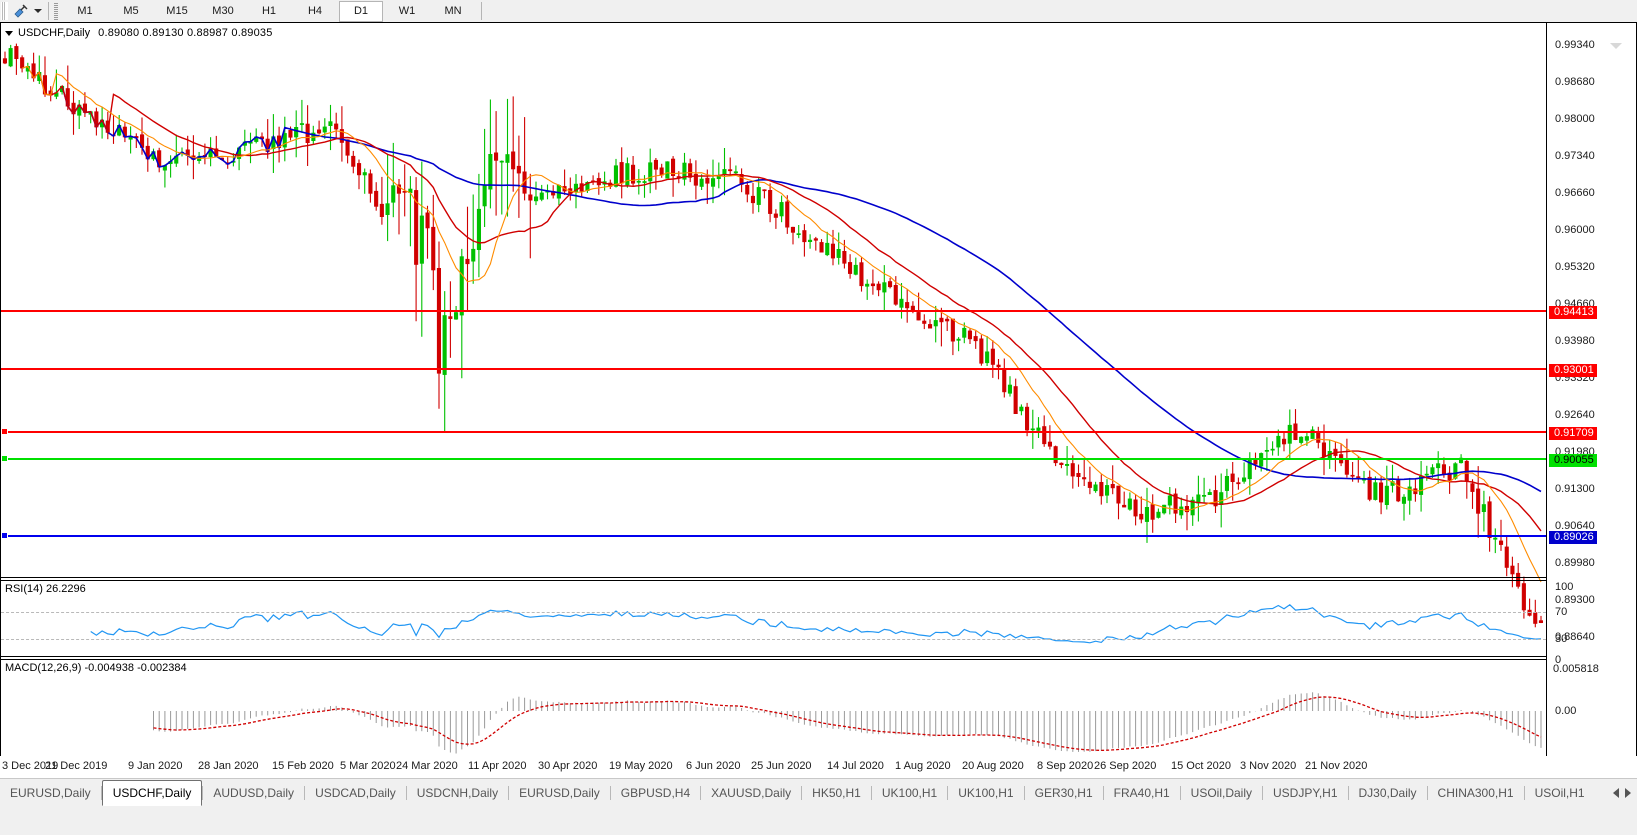 This screenshot has width=1637, height=835. What do you see at coordinates (1575, 156) in the screenshot?
I see `price-tick: 0.97340` at bounding box center [1575, 156].